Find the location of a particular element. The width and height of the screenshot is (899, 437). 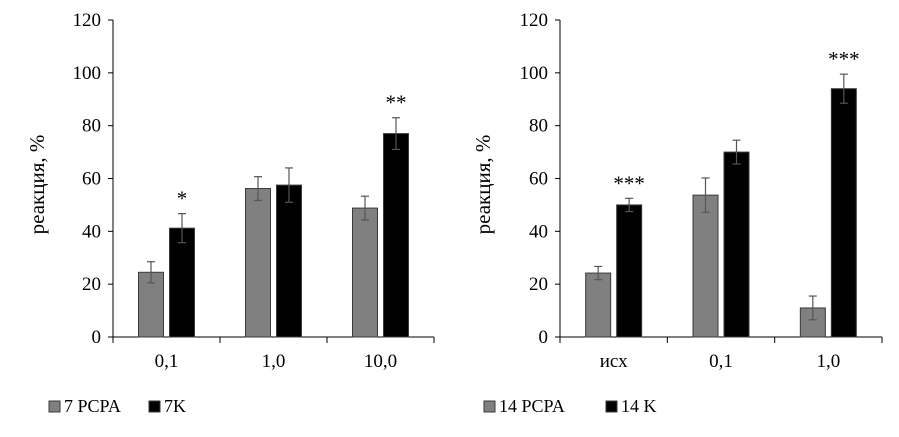

legend-label: 14 PCPA is located at coordinates (532, 406).